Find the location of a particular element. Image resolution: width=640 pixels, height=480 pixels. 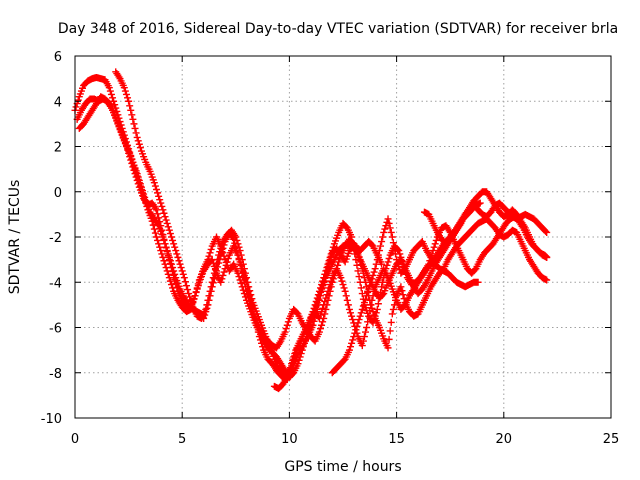

x-tick-label: 5 is located at coordinates (182, 439).